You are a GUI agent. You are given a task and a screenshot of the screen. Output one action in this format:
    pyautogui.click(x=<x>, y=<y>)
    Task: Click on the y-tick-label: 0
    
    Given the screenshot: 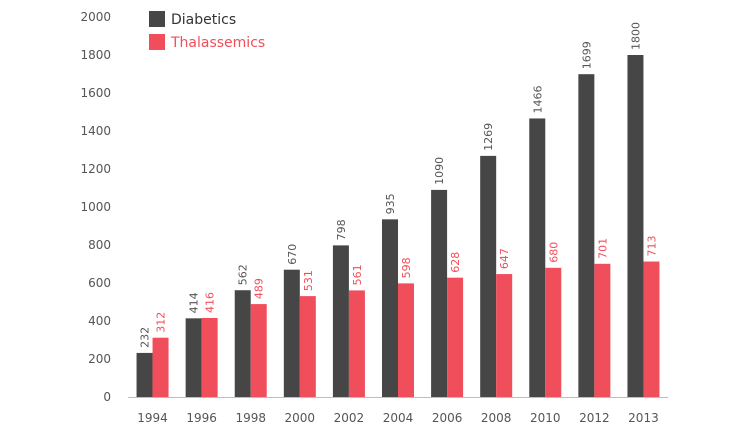 What is the action you would take?
    pyautogui.click(x=107, y=397)
    